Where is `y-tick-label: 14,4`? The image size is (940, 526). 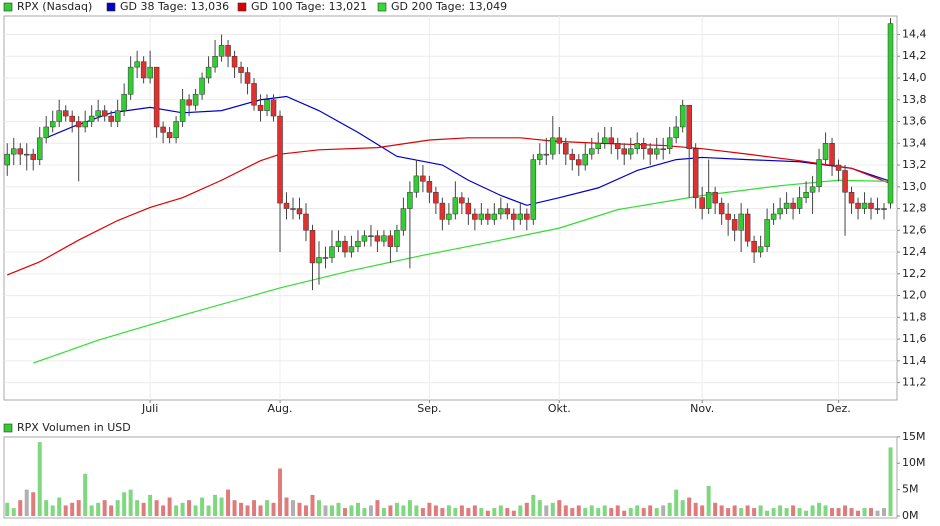 y-tick-label: 14,4 is located at coordinates (914, 33).